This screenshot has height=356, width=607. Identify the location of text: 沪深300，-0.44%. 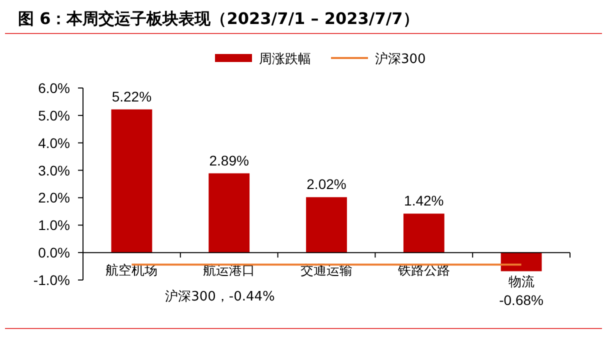
(220, 296).